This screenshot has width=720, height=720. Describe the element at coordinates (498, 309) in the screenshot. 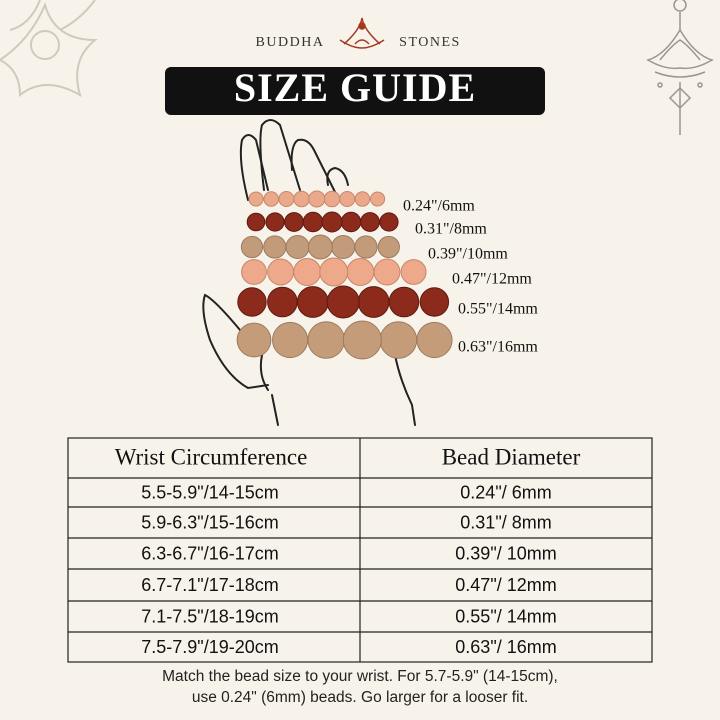

I see `bead-size-label: 0.55"/14mm` at that location.